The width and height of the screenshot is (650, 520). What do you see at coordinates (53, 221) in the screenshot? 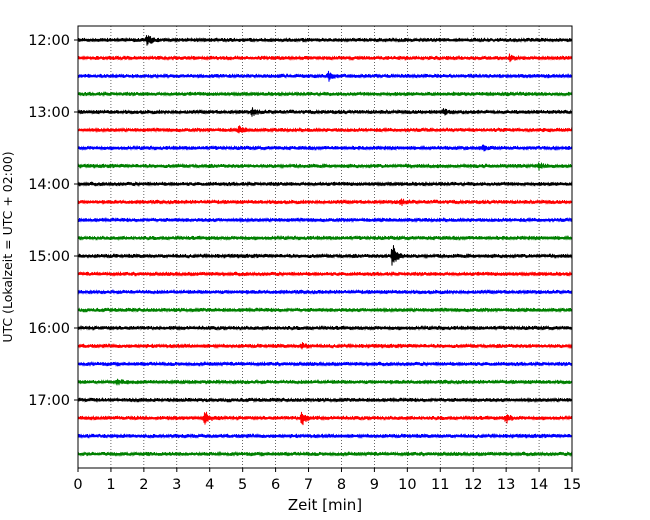
I see `y-axis: 12:00 13:00 14:00 15:00 16:00 17:00` at bounding box center [53, 221].